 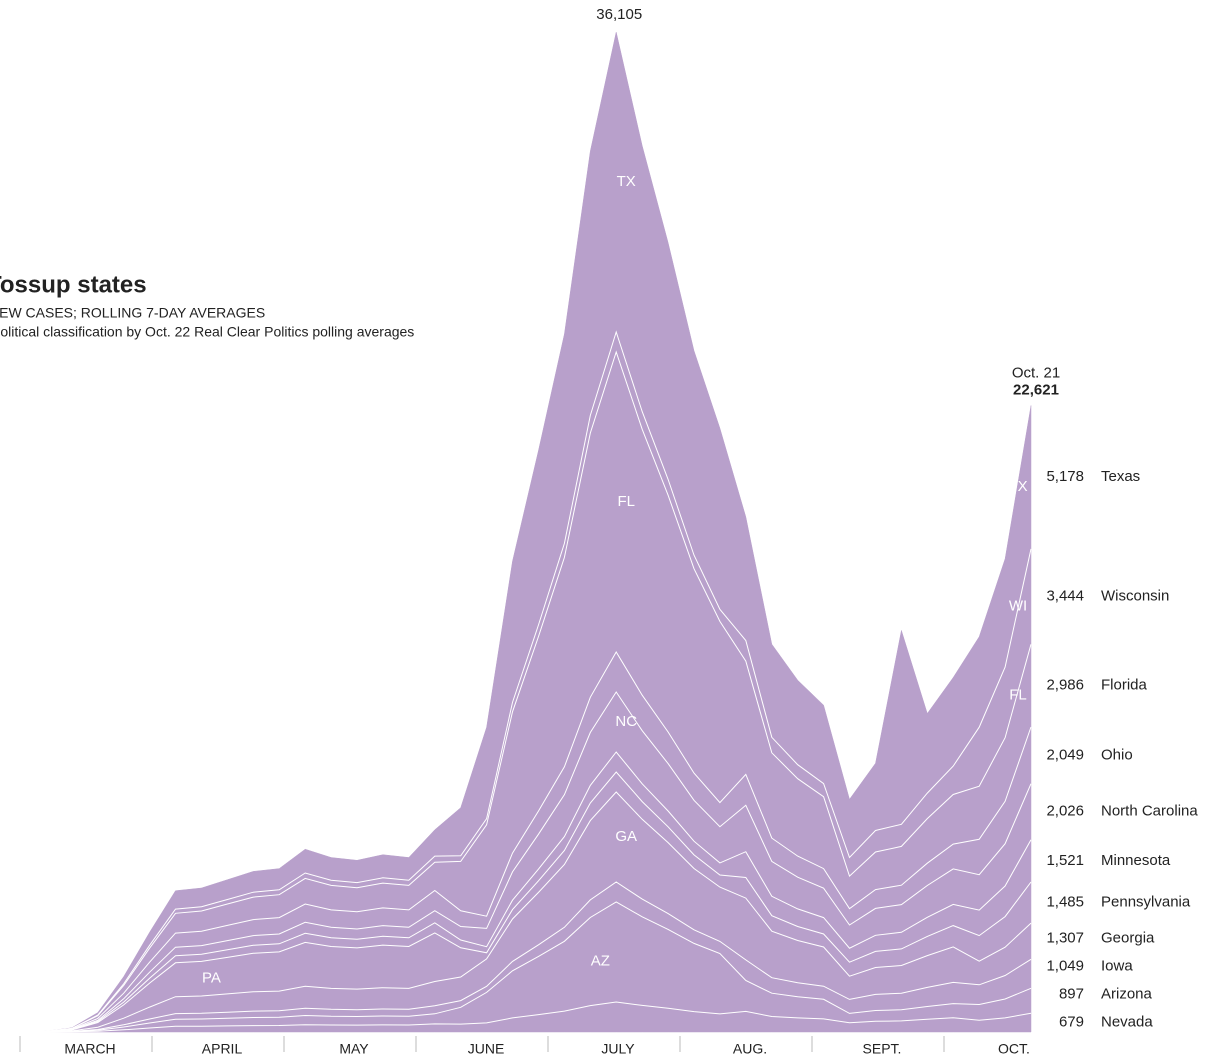 What do you see at coordinates (1071, 1022) in the screenshot?
I see `end-value: 679` at bounding box center [1071, 1022].